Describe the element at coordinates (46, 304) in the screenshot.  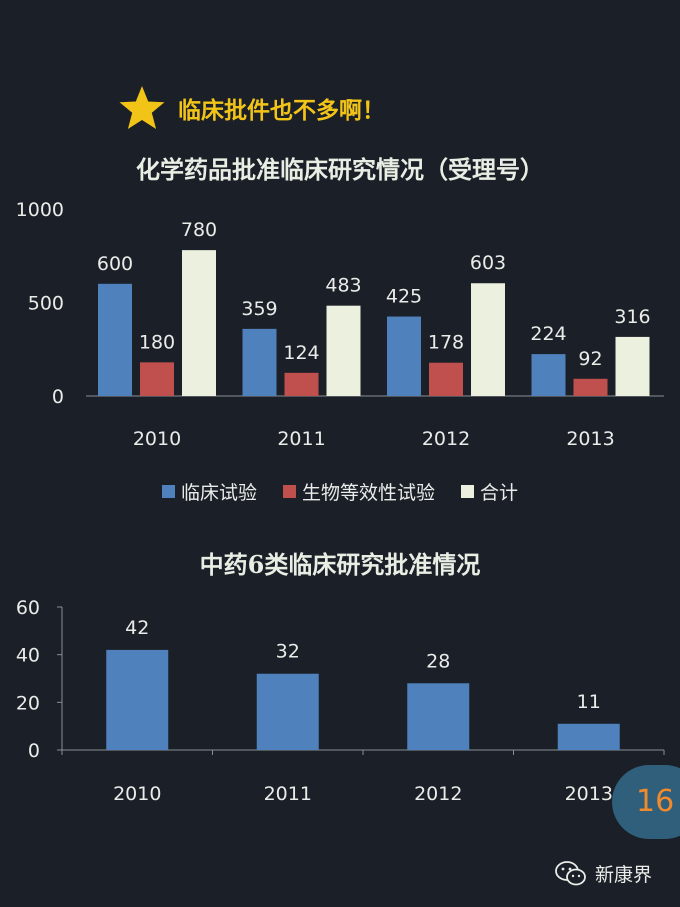
I see `y-tick-label: 500` at that location.